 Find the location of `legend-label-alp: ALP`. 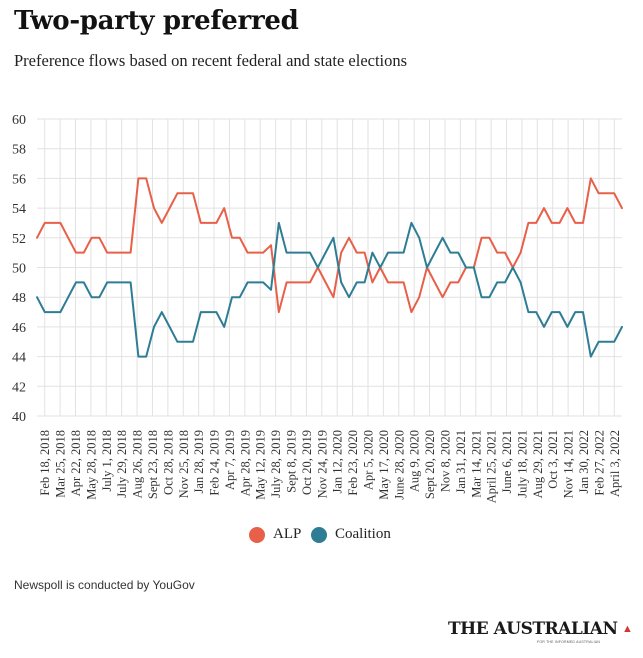

legend-label-alp: ALP is located at coordinates (287, 534).